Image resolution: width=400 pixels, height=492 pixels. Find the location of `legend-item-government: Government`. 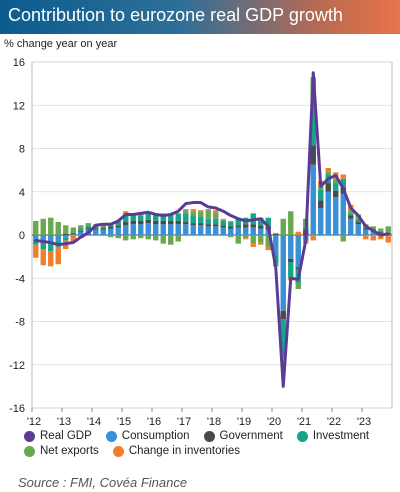

legend-item-government: Government is located at coordinates (243, 436).